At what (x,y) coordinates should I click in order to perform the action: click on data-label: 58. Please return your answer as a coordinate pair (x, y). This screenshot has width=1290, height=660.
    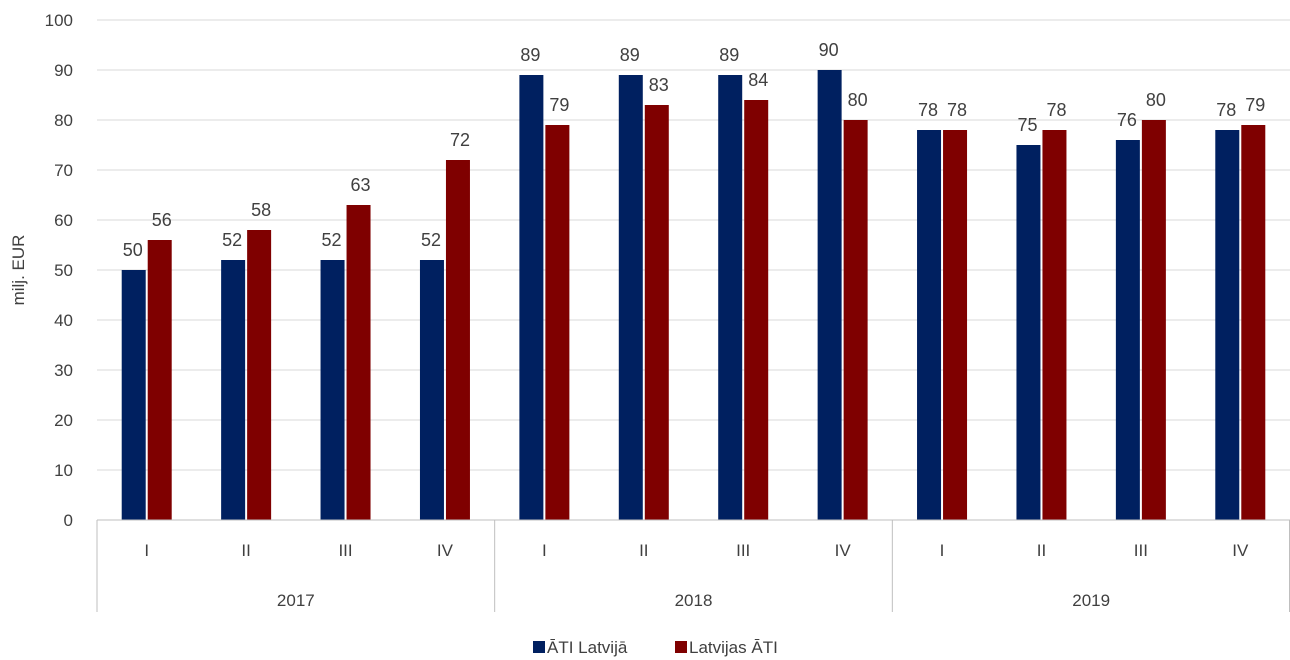
    Looking at the image, I should click on (261, 210).